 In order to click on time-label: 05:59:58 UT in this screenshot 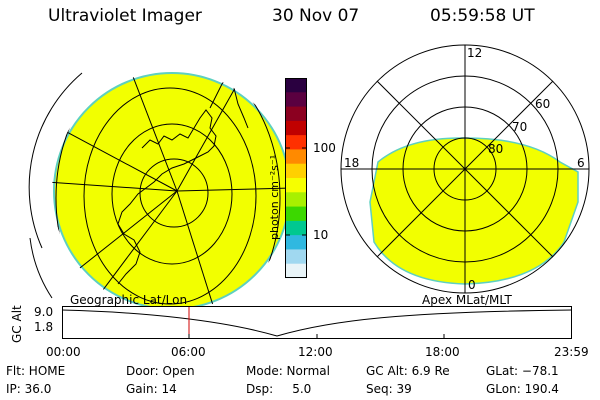, I will do `click(482, 16)`.